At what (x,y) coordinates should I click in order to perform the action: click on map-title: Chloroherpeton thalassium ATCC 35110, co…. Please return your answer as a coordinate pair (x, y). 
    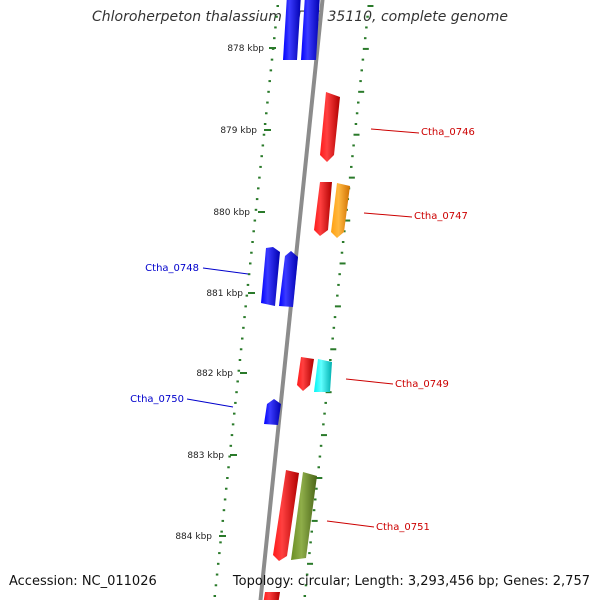
    Looking at the image, I should click on (300, 17).